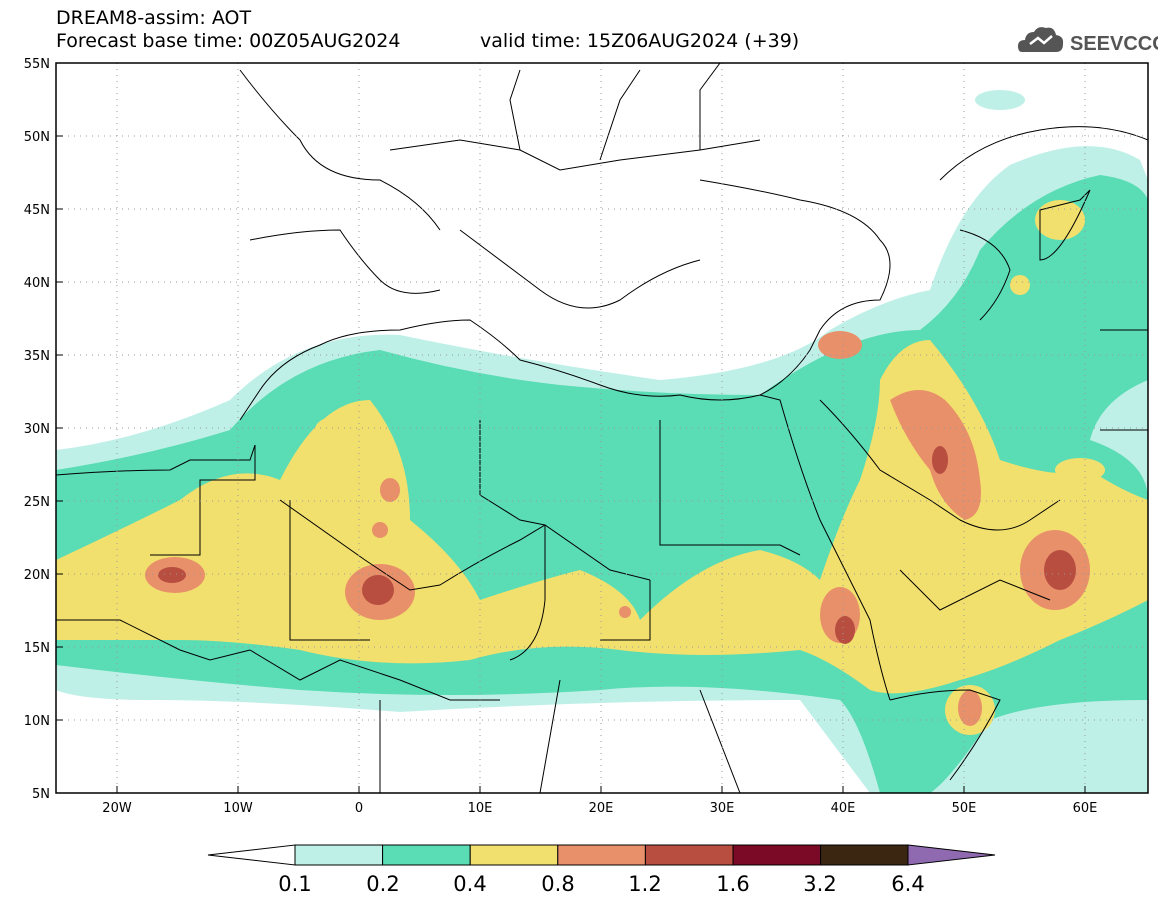 Image resolution: width=1165 pixels, height=905 pixels. What do you see at coordinates (37, 283) in the screenshot?
I see `lat-label: 40N` at bounding box center [37, 283].